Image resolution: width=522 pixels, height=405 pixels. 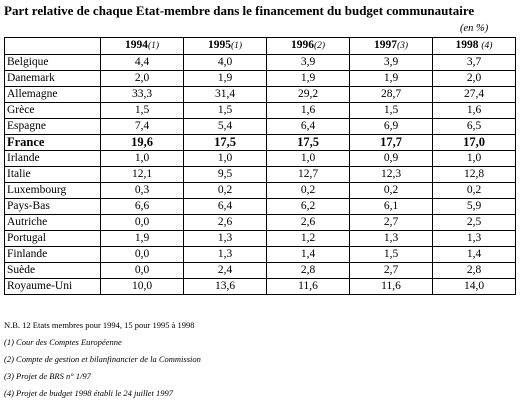 I want to click on country-cell: Allemagne, so click(x=52, y=94).